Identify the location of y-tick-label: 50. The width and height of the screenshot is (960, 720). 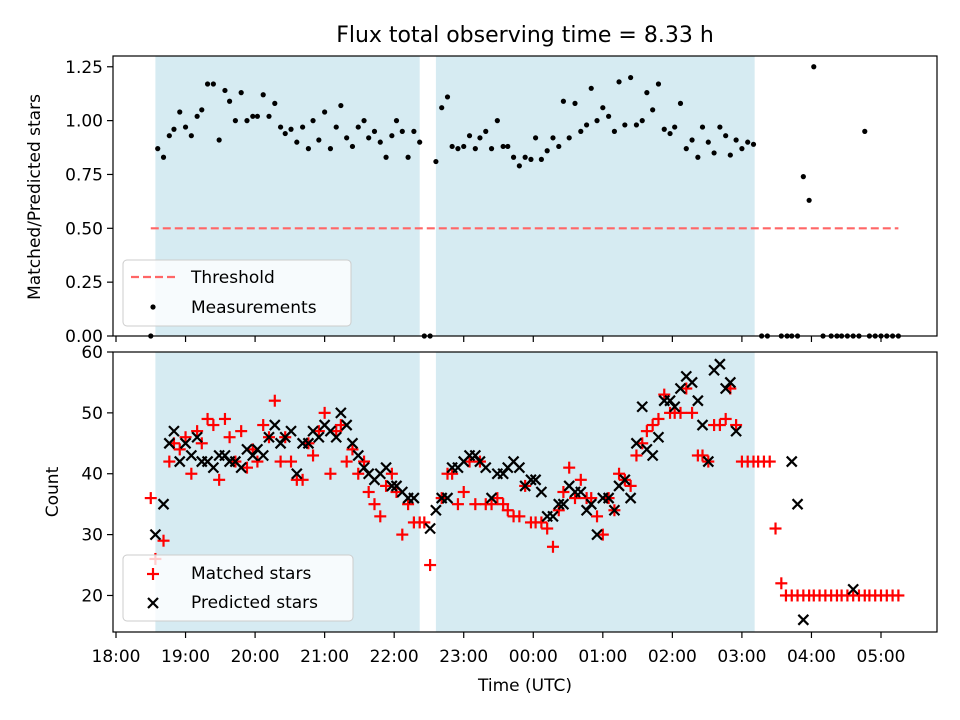
(92, 414).